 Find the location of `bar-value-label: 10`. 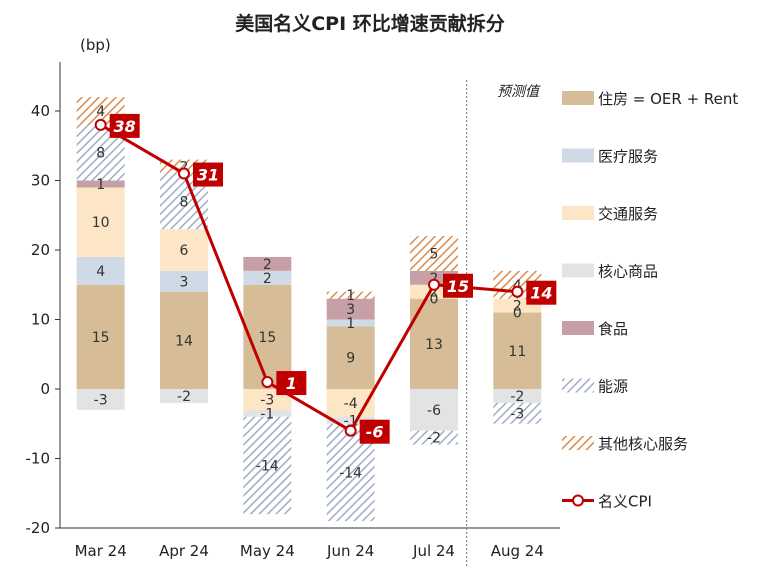

bar-value-label: 10 is located at coordinates (101, 223).